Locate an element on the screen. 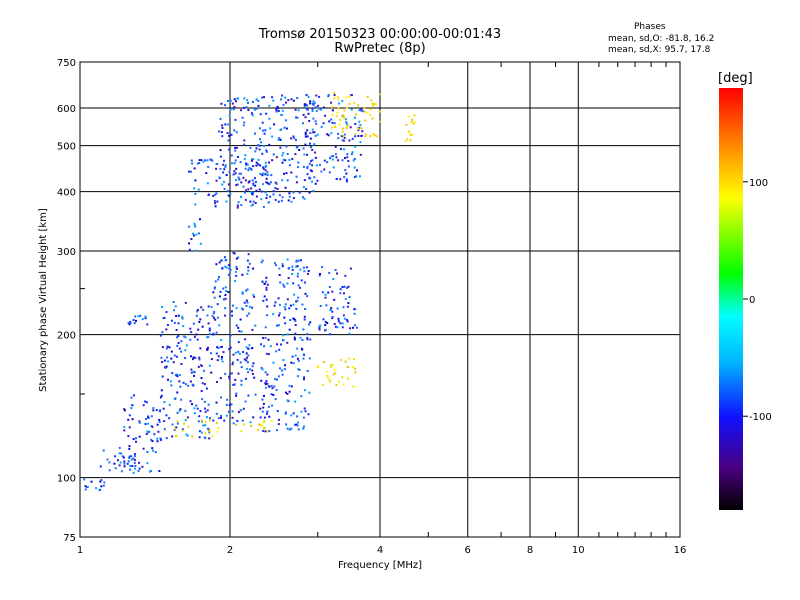  y-tick-label: 100 is located at coordinates (66, 479).